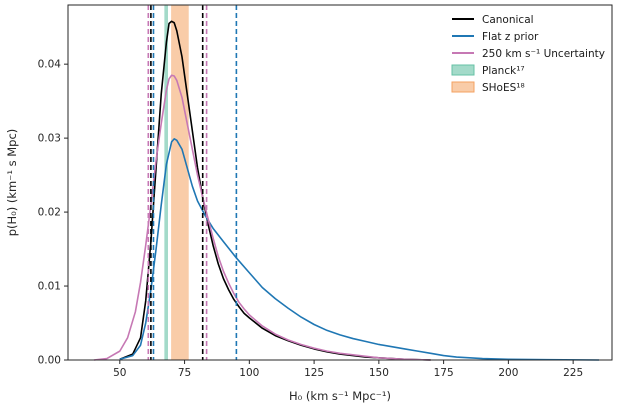 This screenshot has width=621, height=409. Describe the element at coordinates (249, 373) in the screenshot. I see `x-tick-label: 100` at that location.